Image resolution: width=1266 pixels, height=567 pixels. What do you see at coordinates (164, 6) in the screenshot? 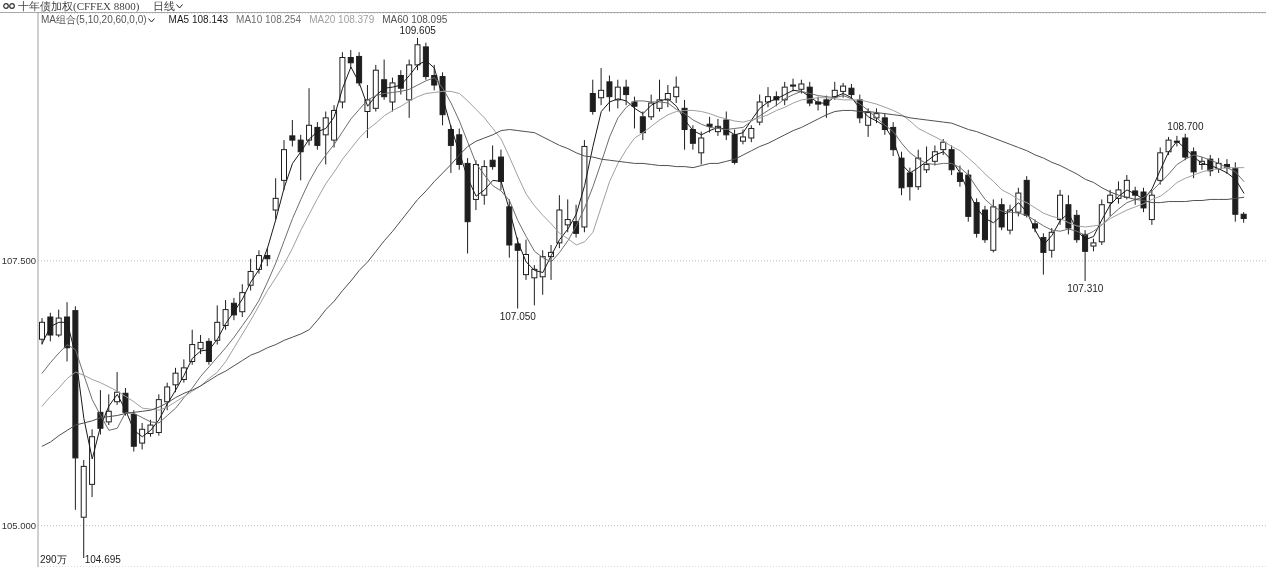
I see `chart-subtitle: 日线` at bounding box center [164, 6].